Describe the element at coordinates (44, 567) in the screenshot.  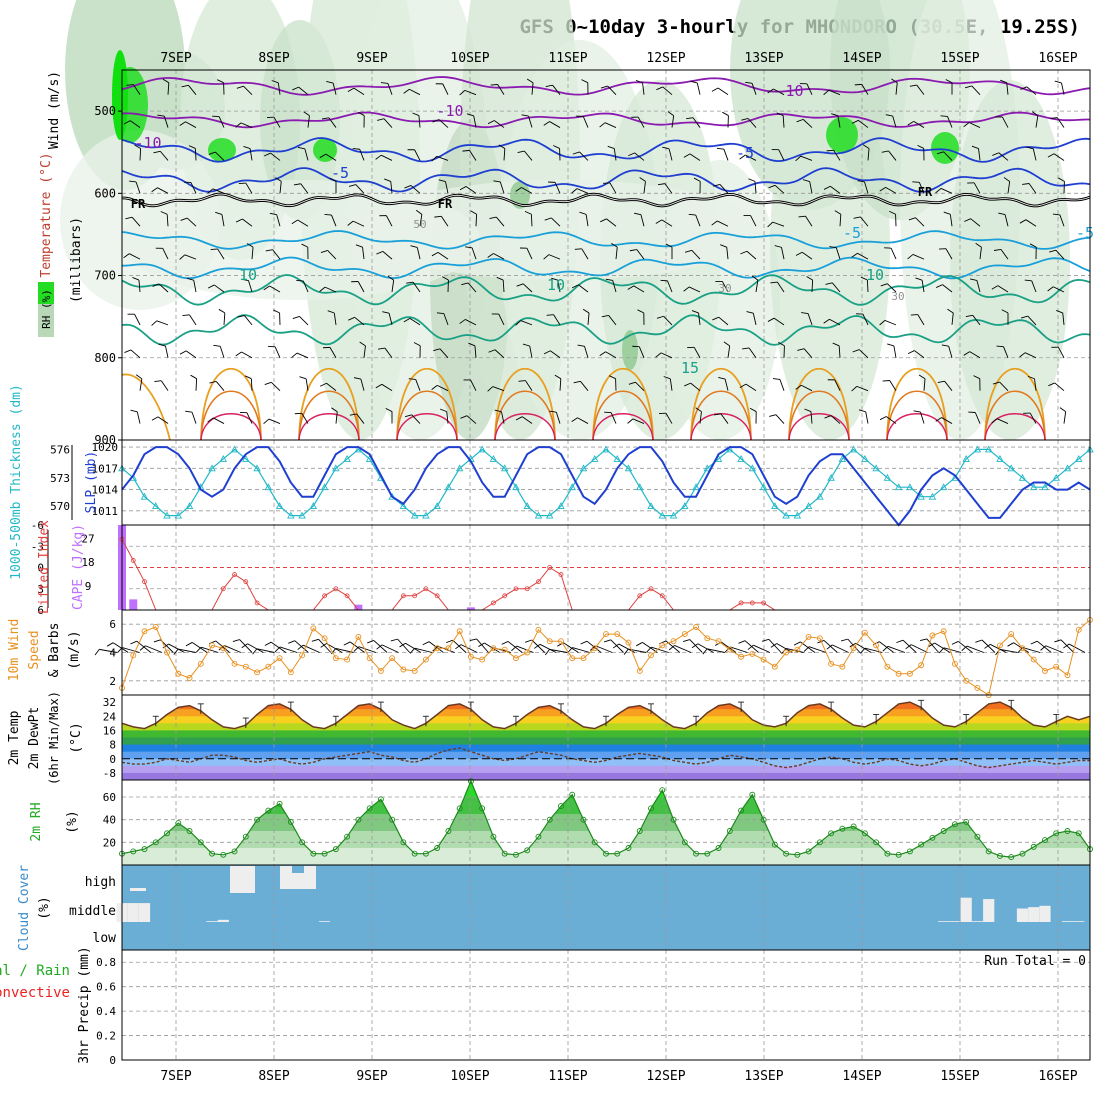
I see `ylabel-lifted-index: Lifted Index` at that location.